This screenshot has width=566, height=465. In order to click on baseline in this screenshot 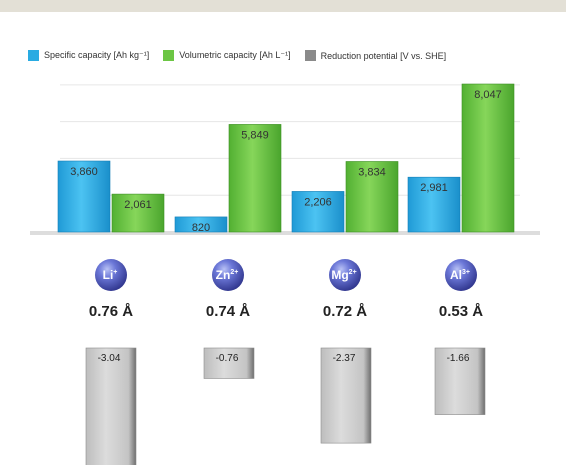, I will do `click(285, 233)`.